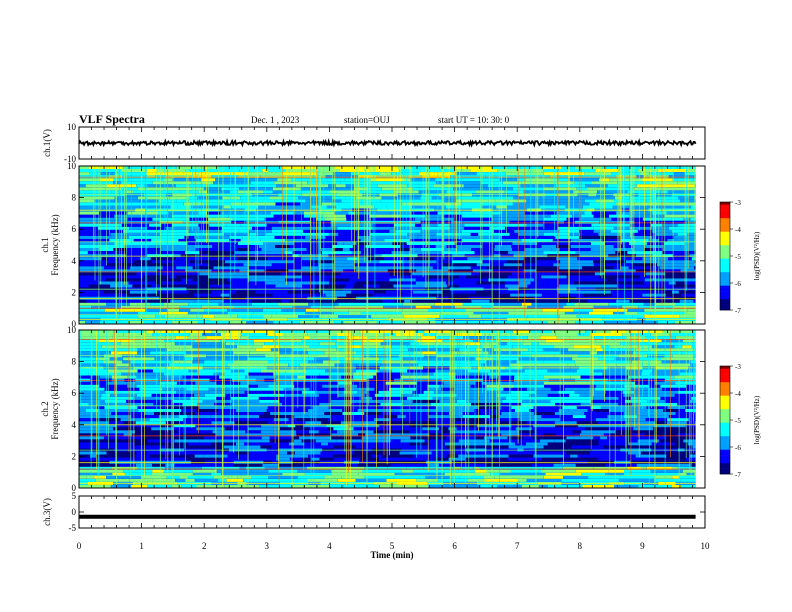 This screenshot has width=792, height=612. I want to click on ch1-waveform-tick-label: 10, so click(72, 127).